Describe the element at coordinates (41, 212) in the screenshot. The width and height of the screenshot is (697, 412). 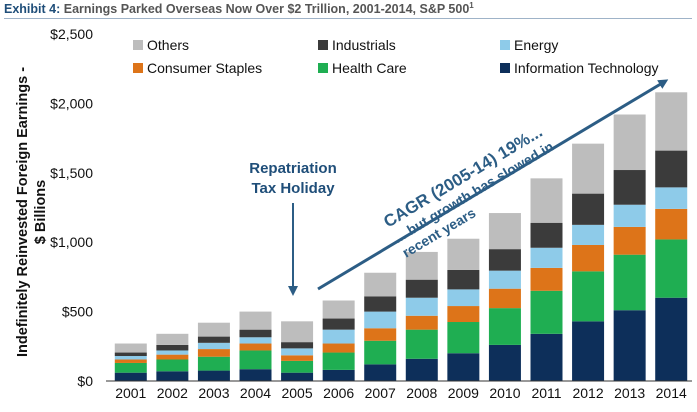
I see `y-axis-label-line2: $ Billions` at that location.